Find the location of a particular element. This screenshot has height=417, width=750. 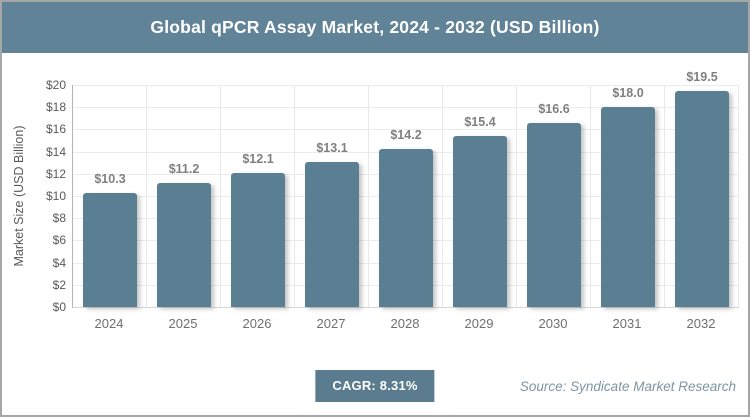

bar-value-label: $10.3 is located at coordinates (110, 178).